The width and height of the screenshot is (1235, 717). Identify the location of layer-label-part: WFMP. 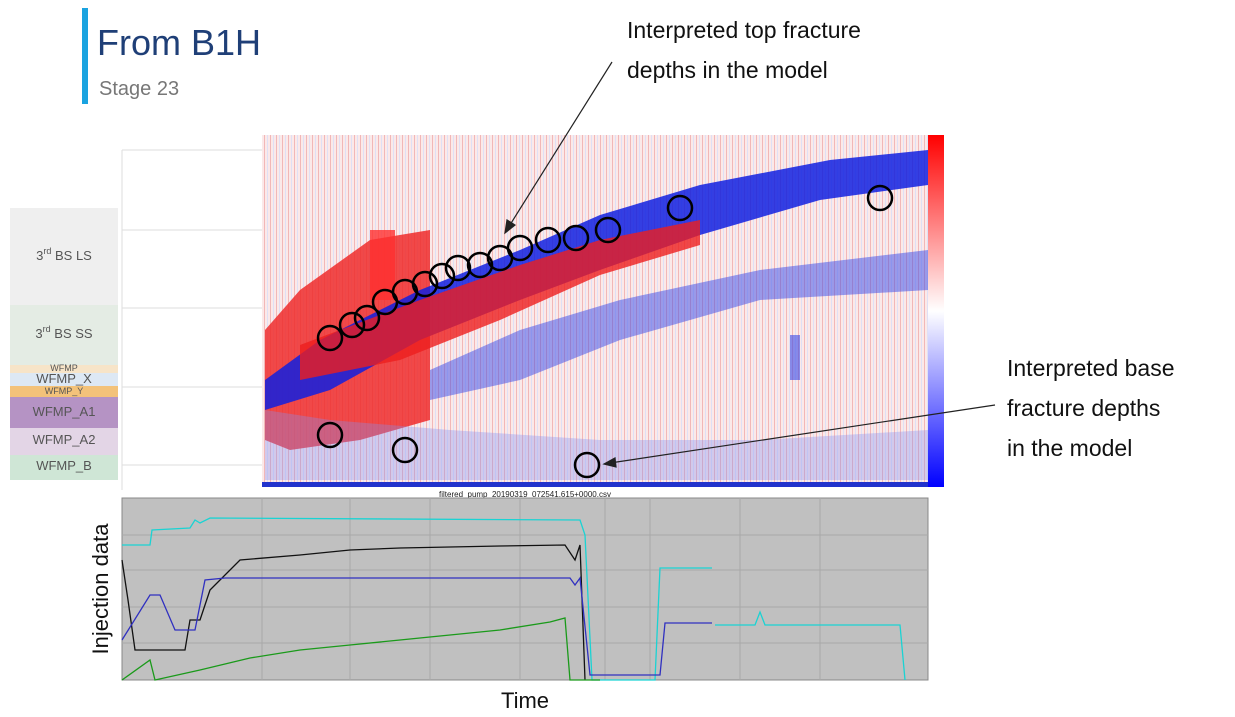
(64, 368).